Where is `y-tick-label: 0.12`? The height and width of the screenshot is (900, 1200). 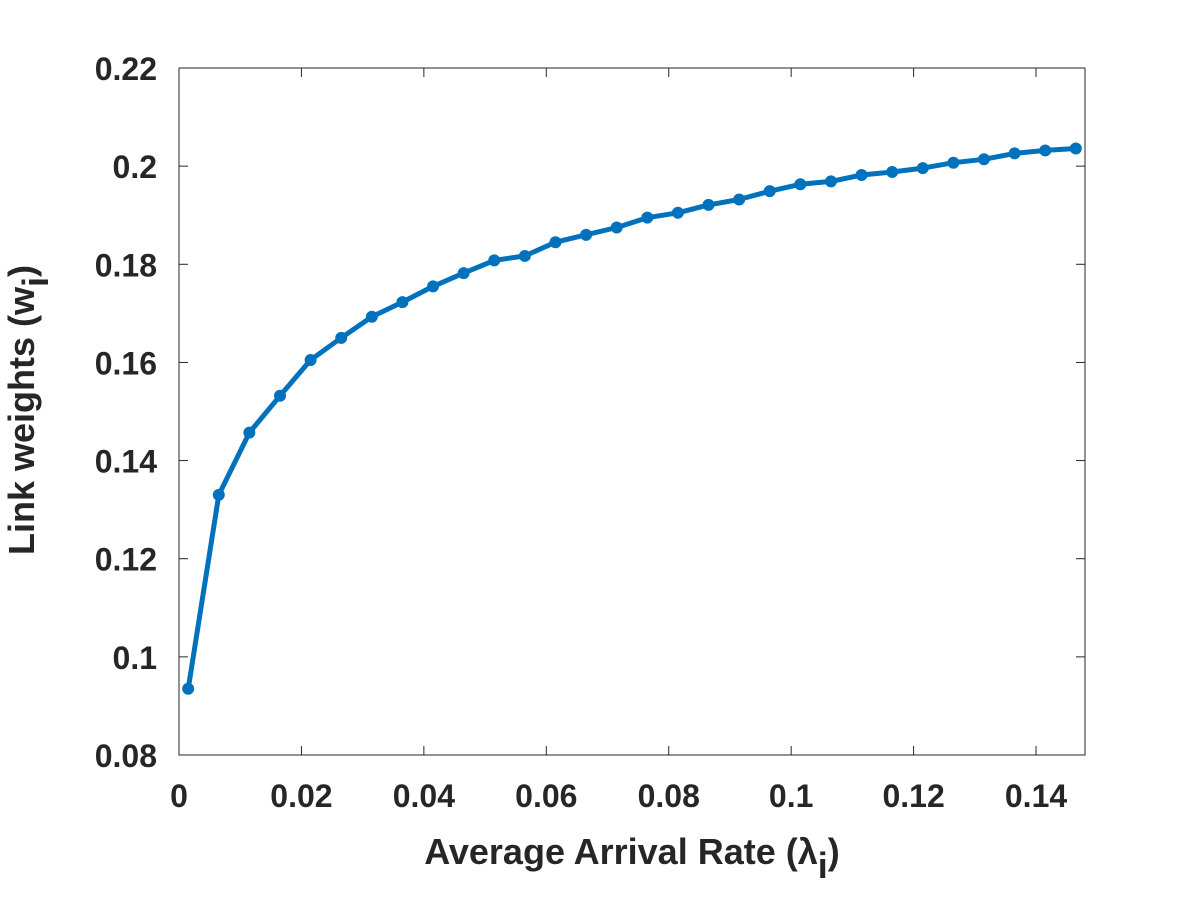
y-tick-label: 0.12 is located at coordinates (126, 560).